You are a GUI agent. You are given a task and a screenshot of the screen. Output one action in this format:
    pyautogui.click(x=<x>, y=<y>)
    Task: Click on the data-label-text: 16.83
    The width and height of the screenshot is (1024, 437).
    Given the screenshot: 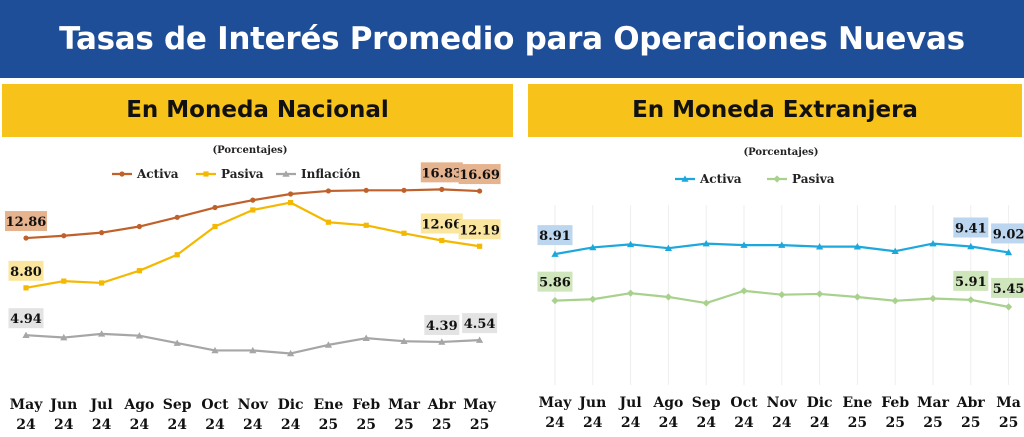 What is the action you would take?
    pyautogui.click(x=441, y=173)
    